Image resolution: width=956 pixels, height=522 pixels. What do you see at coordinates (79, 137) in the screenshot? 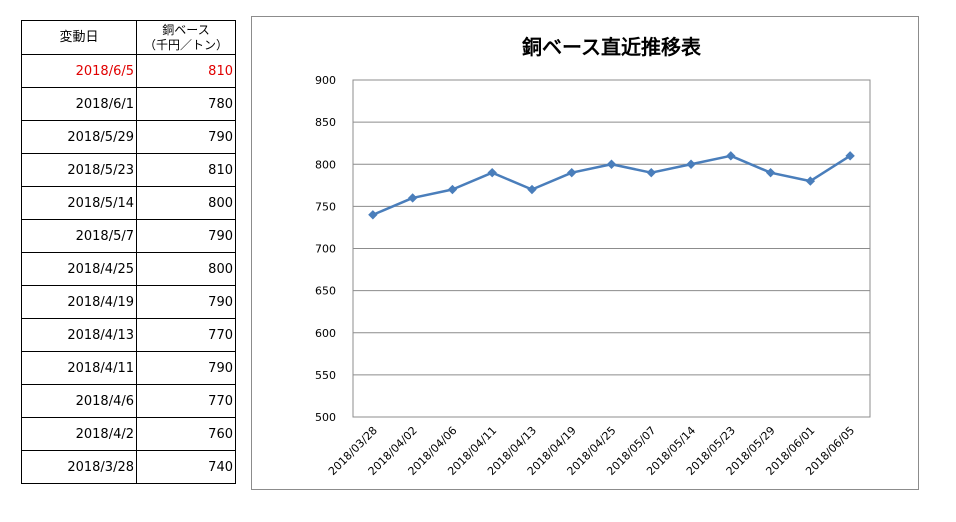
I see `date-cell: 2018/5/29` at bounding box center [79, 137].